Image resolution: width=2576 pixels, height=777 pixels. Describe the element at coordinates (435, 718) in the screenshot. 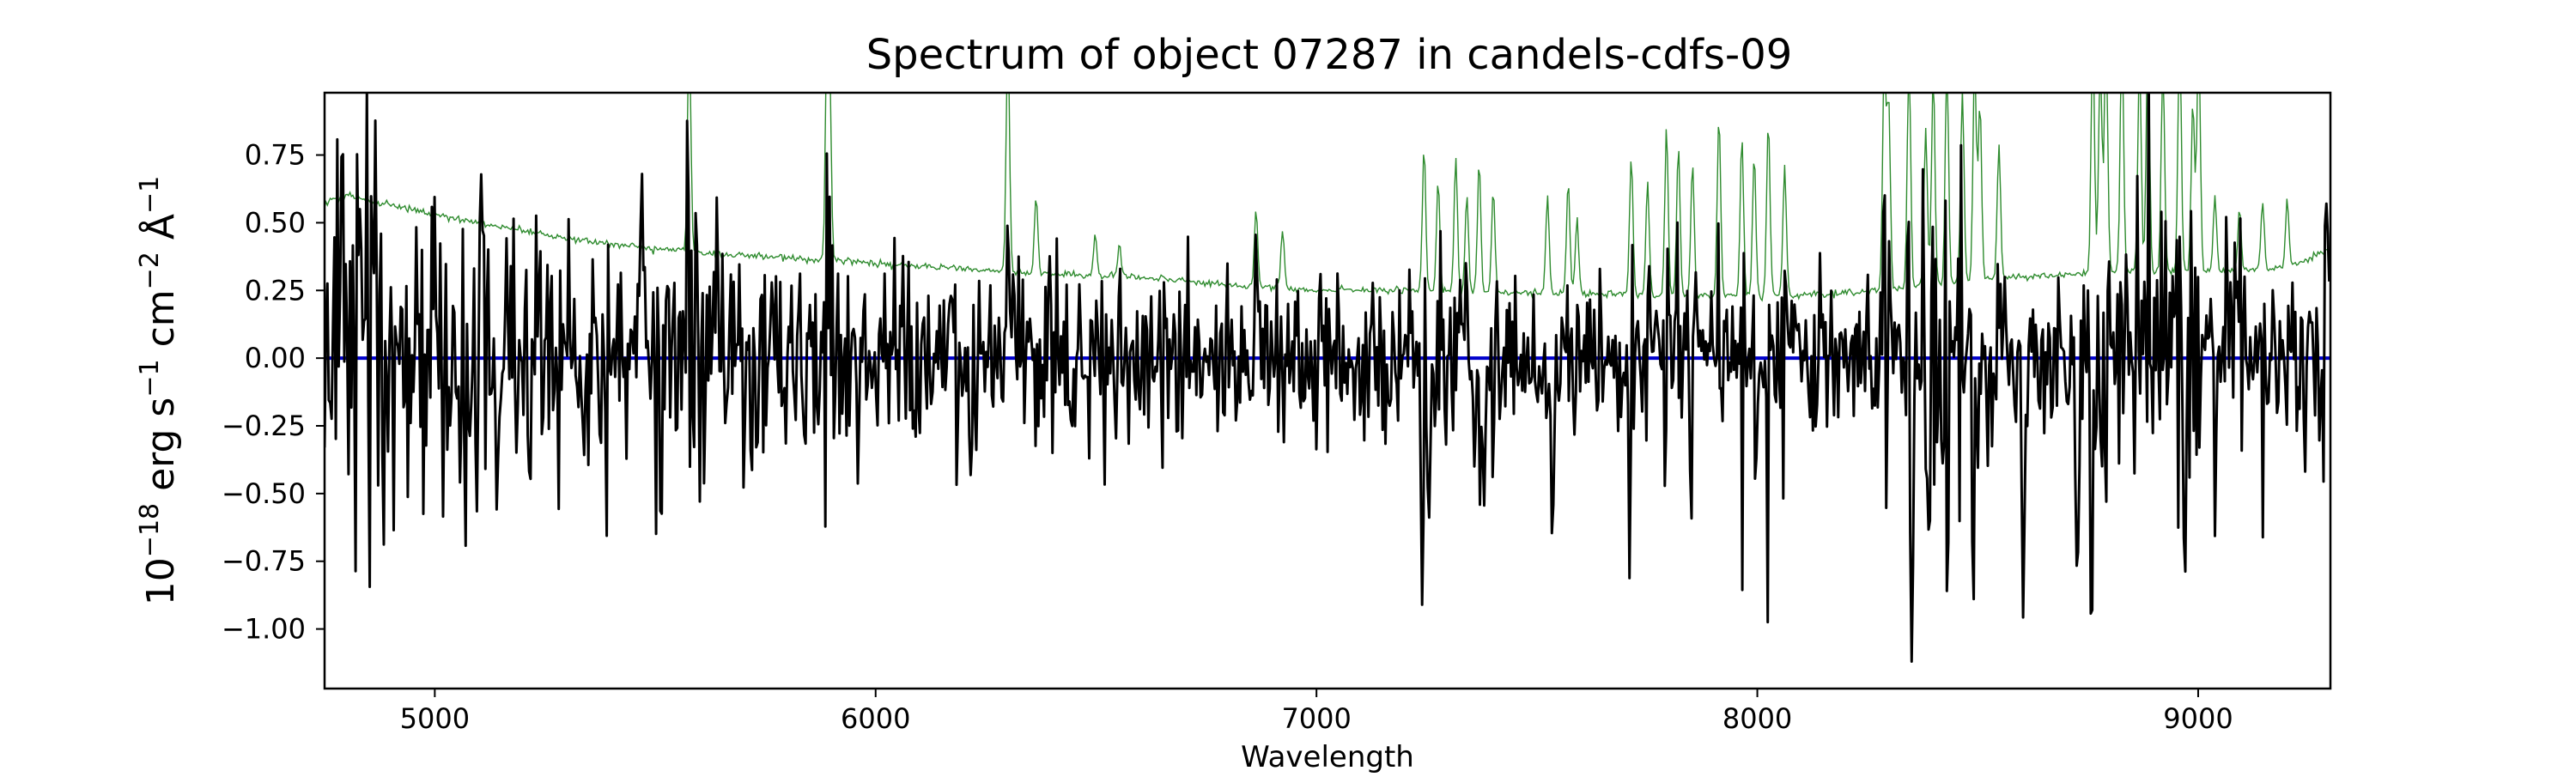

I see `x-tick-label: 5000` at that location.